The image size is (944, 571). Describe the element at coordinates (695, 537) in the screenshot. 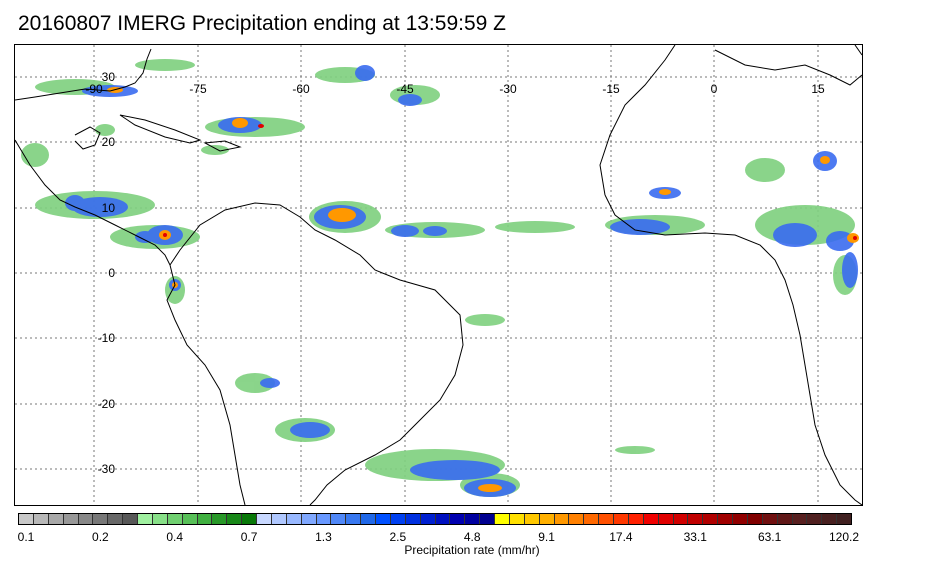

I see `colorbar-tick-label: 33.1` at that location.